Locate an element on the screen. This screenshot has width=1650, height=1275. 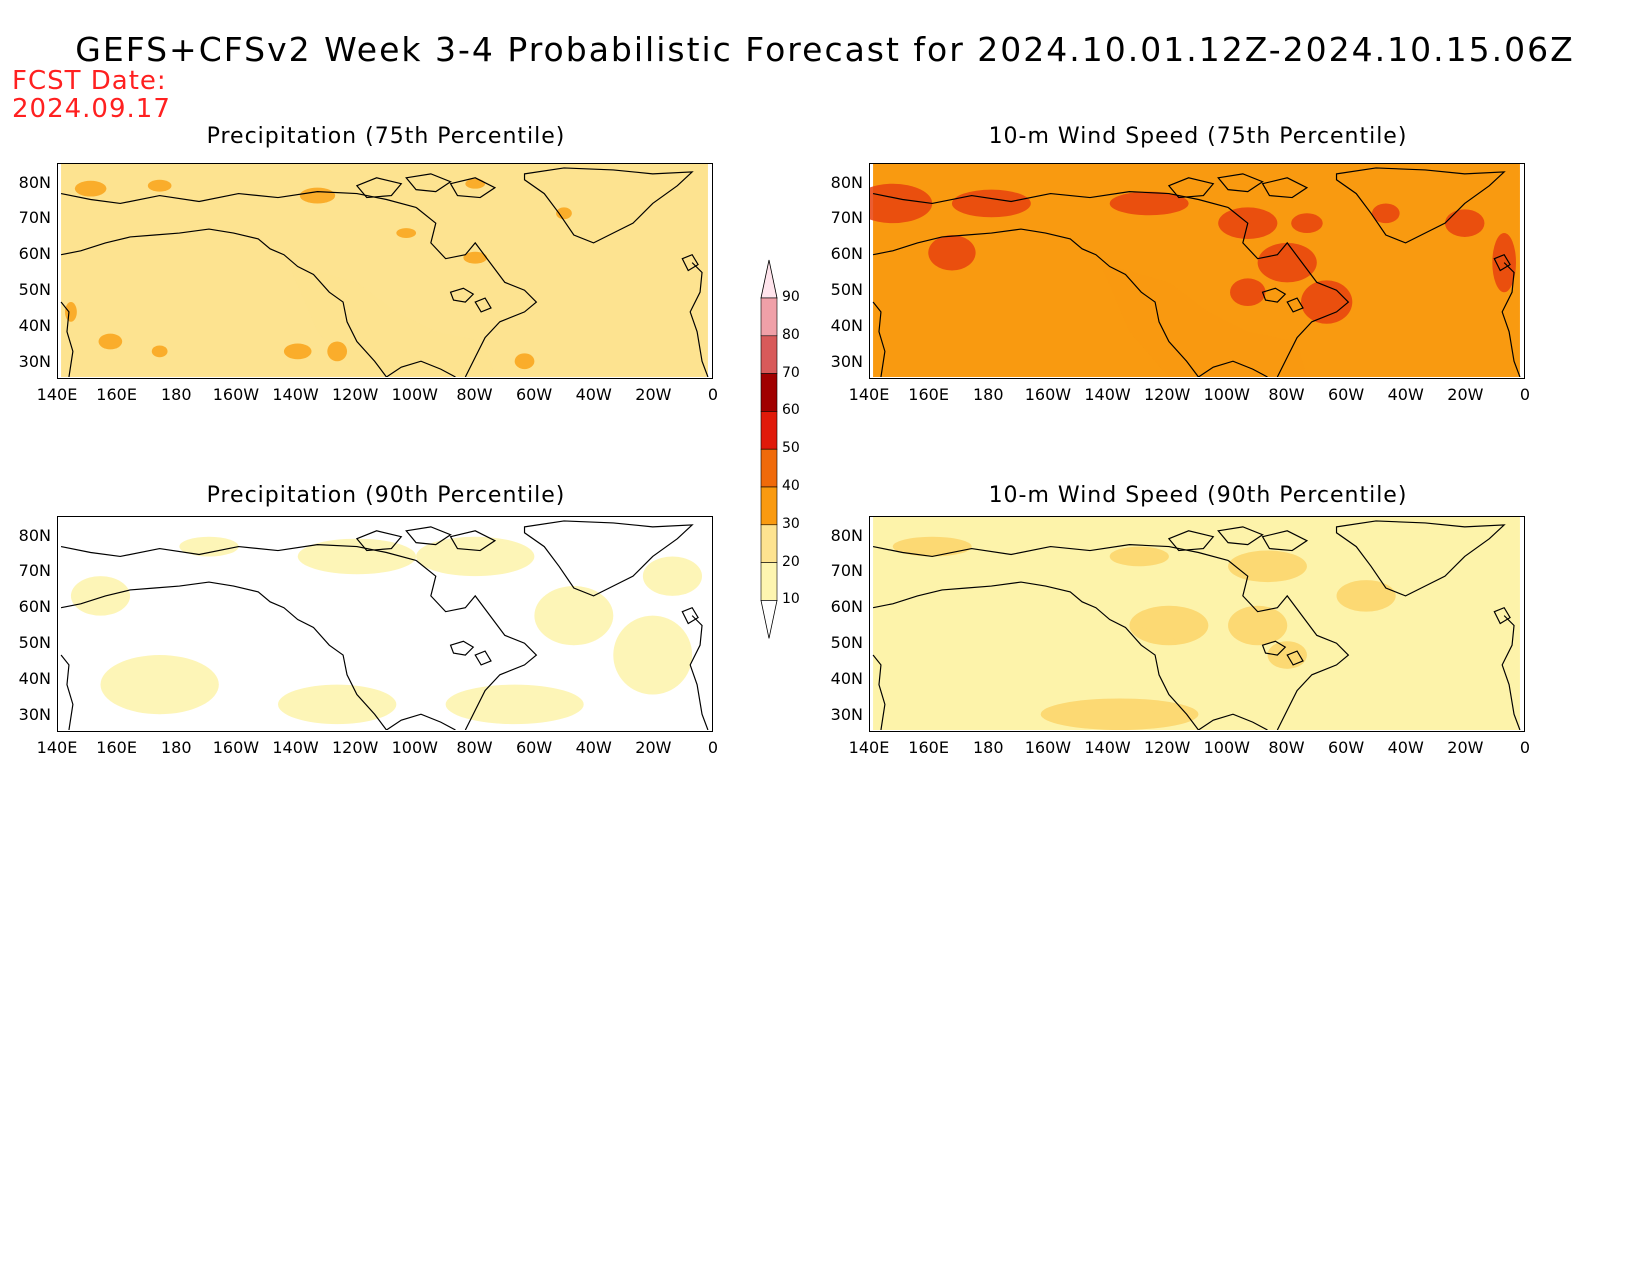
lat-label: 40N is located at coordinates (34, 678).